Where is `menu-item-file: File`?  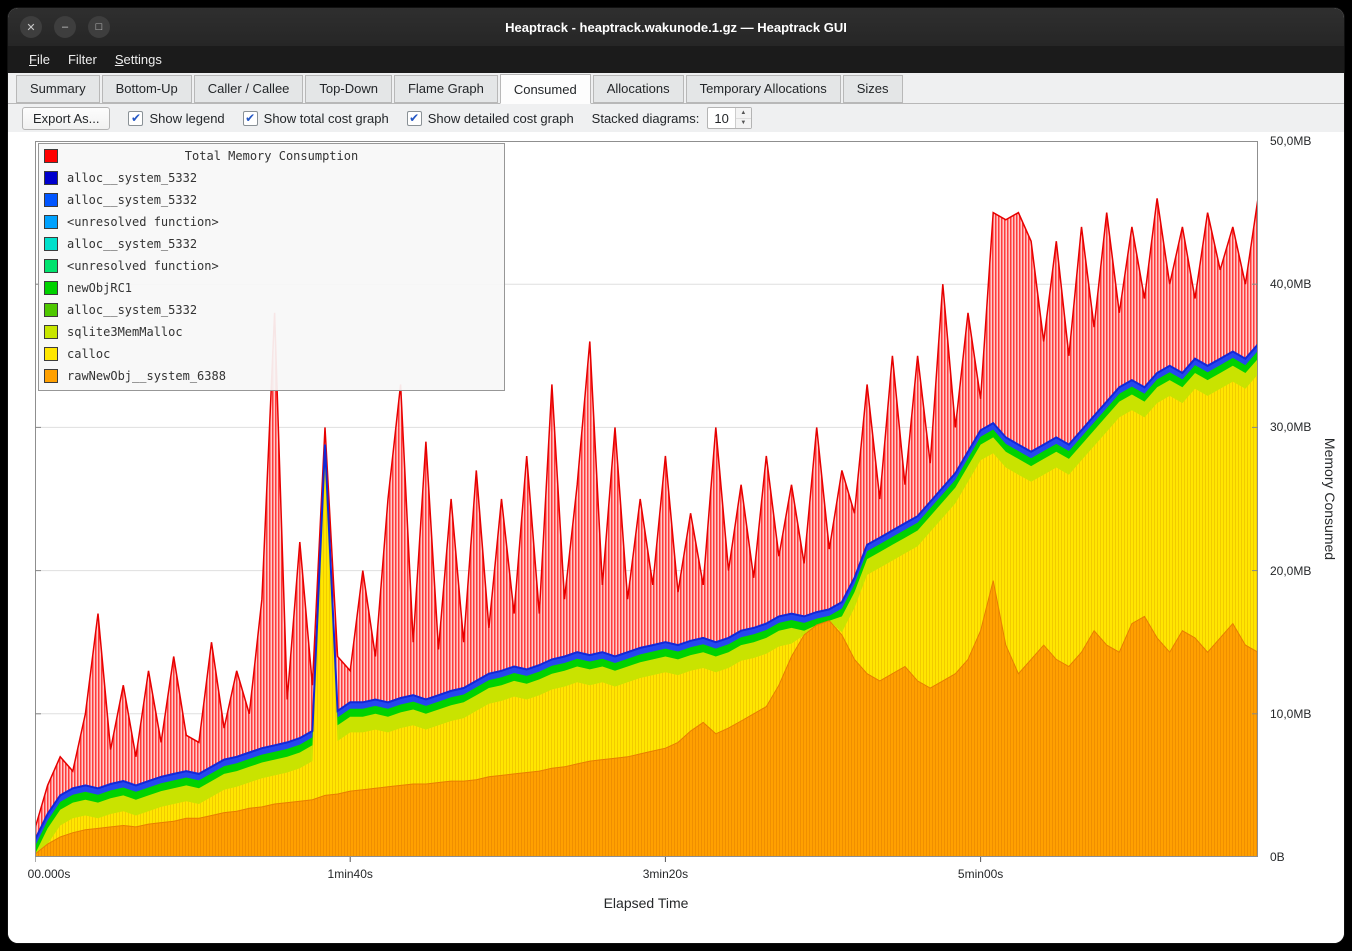
menu-item-file: File is located at coordinates (39, 59).